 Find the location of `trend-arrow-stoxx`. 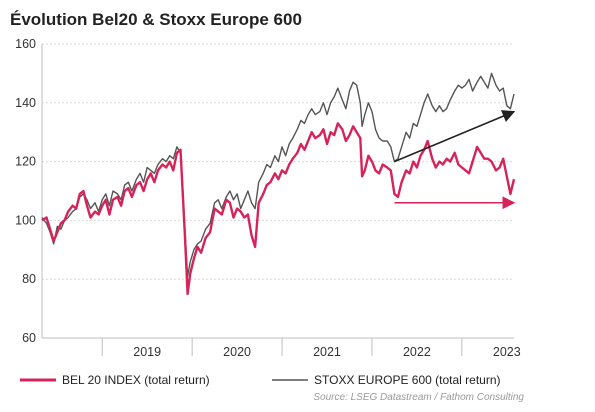

trend-arrow-stoxx is located at coordinates (455, 136).